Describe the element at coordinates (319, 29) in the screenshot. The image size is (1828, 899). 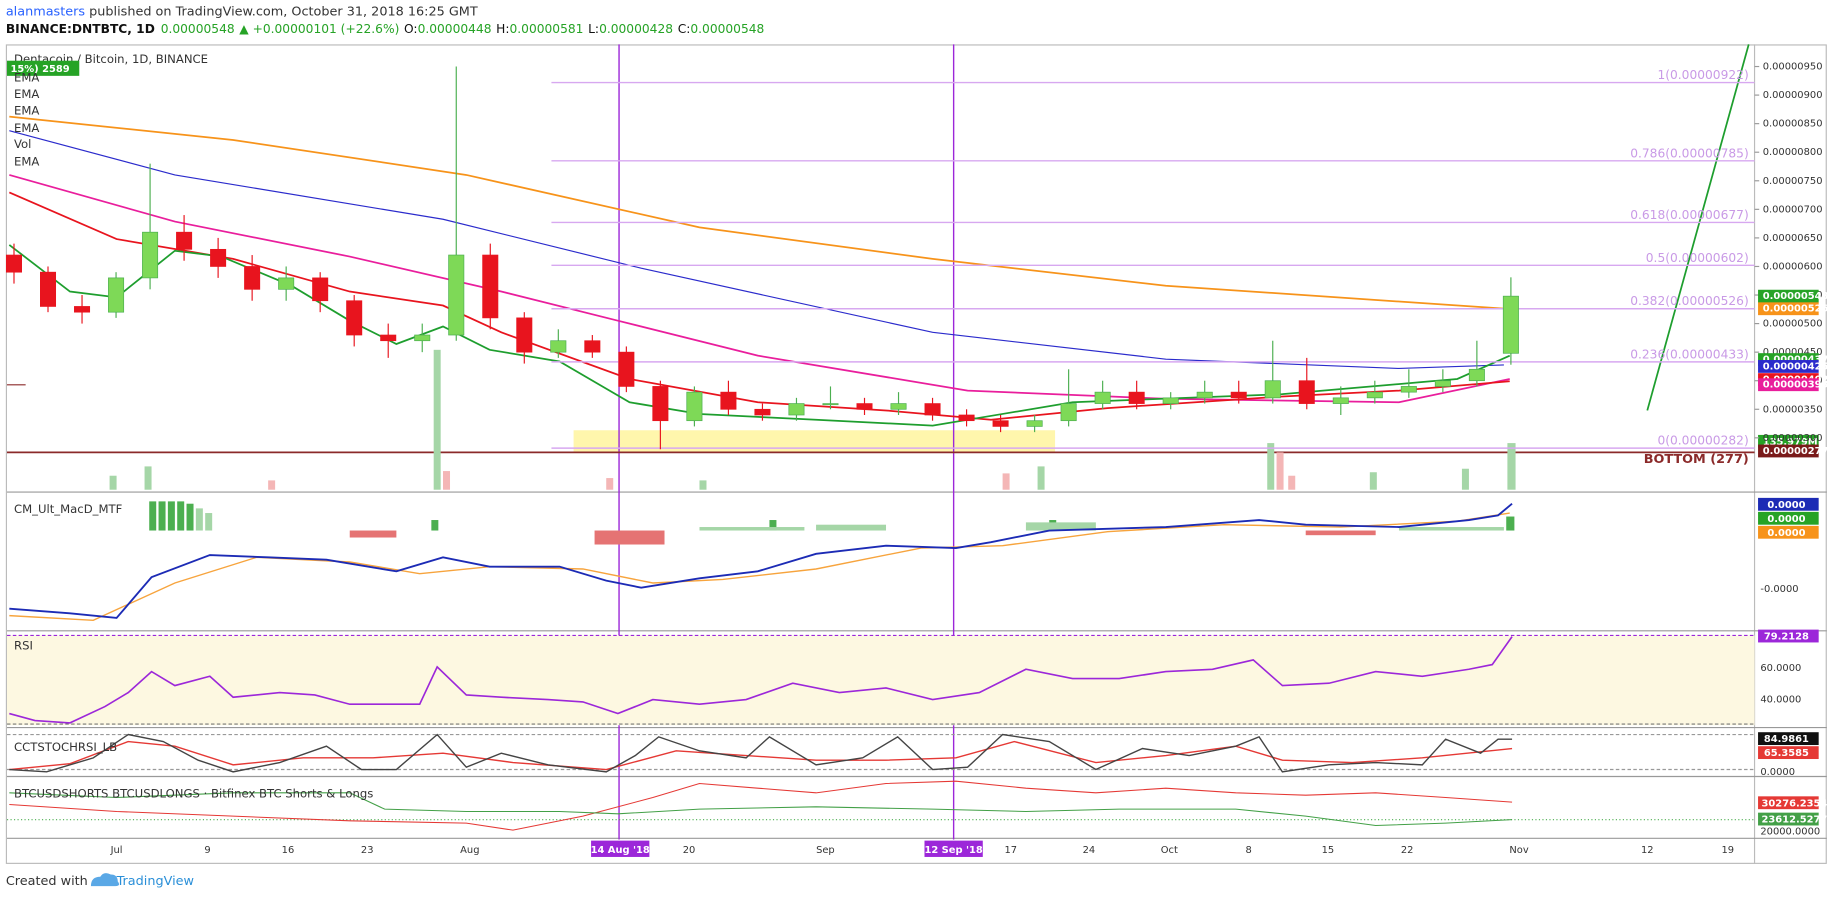
I see `change: ▲ +0.00000101 (+22.6%)` at that location.